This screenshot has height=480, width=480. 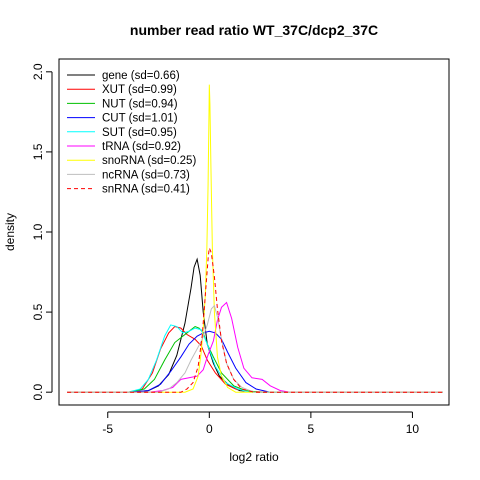 I want to click on legend-label: snoRNA (sd=0.25), so click(x=149, y=161).